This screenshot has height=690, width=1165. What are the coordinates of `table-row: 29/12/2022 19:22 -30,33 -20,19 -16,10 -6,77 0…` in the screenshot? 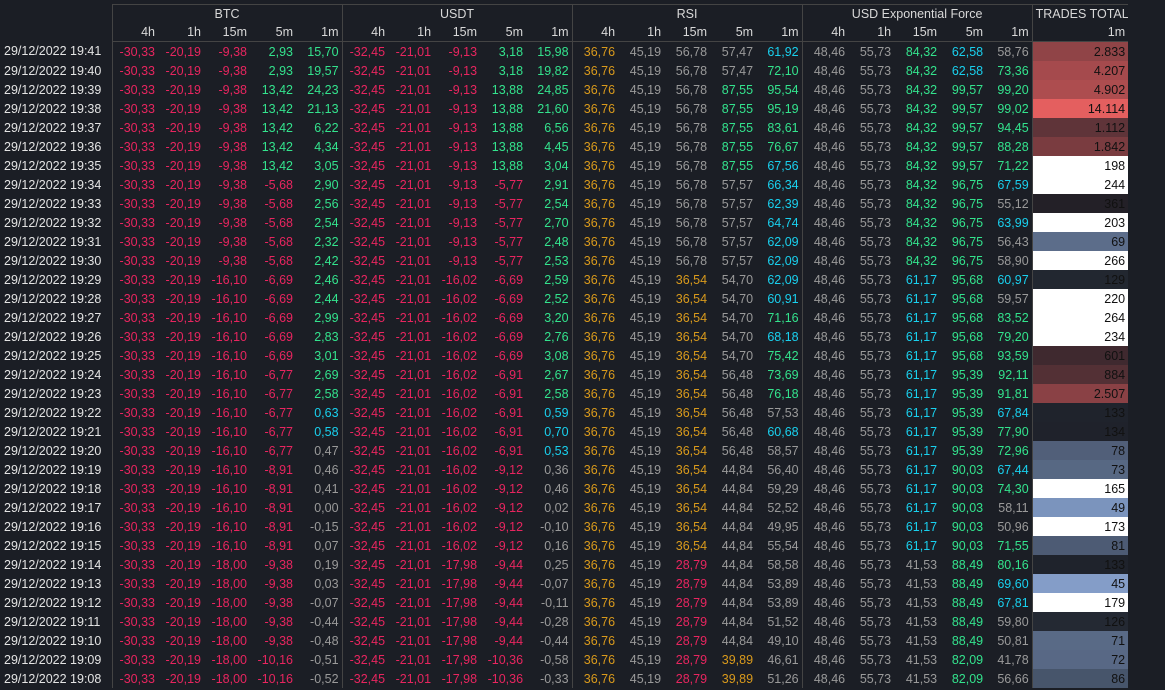 It's located at (564, 412).